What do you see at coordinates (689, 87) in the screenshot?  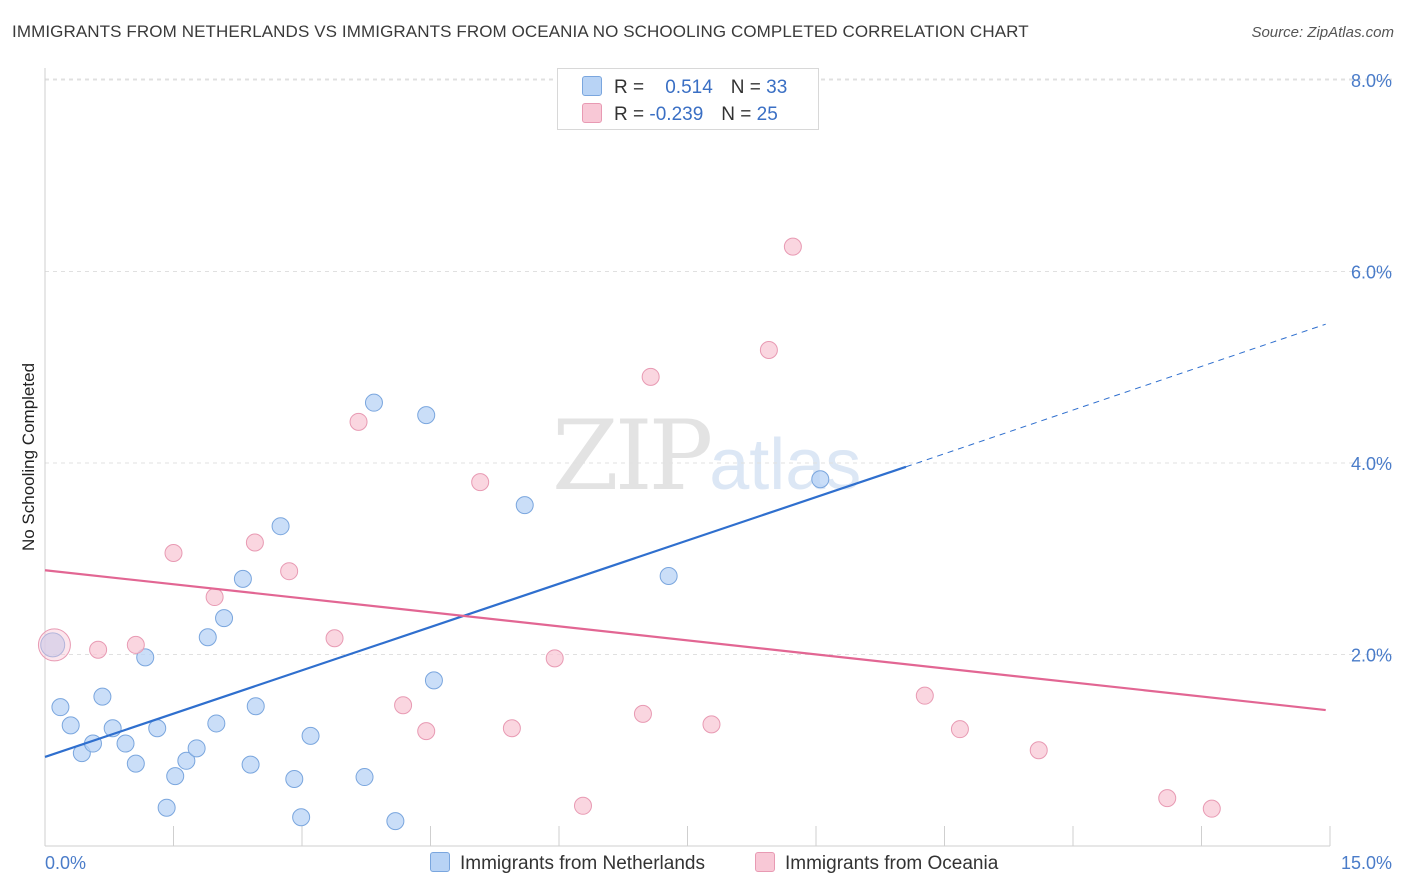 I see `r-value-netherlands: 0.514` at bounding box center [689, 87].